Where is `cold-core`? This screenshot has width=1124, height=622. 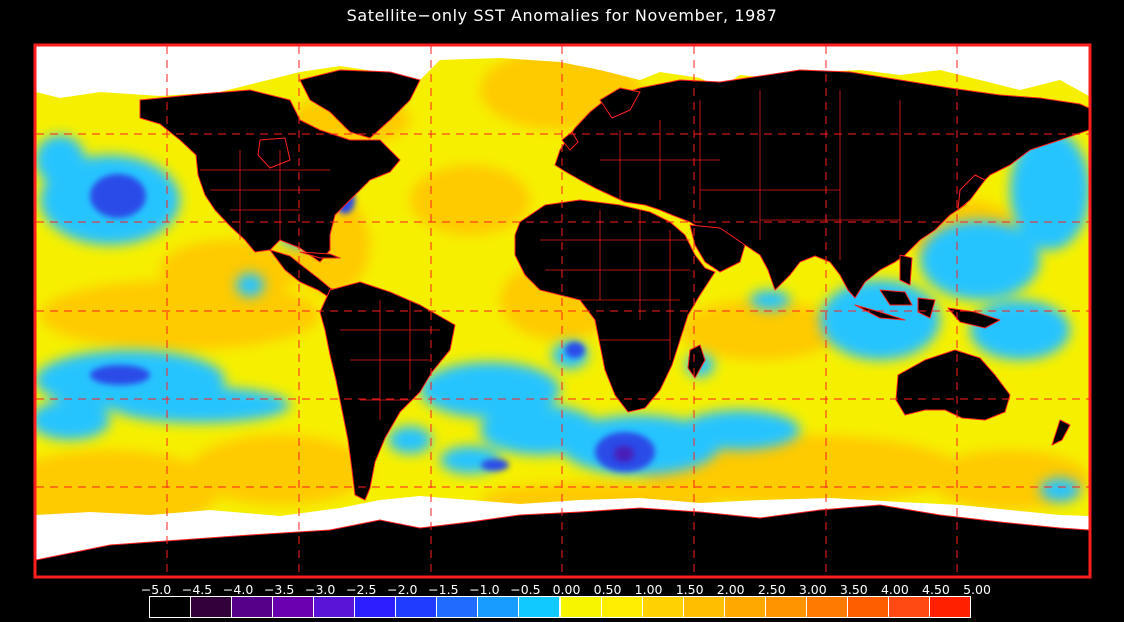
cold-core is located at coordinates (624, 454).